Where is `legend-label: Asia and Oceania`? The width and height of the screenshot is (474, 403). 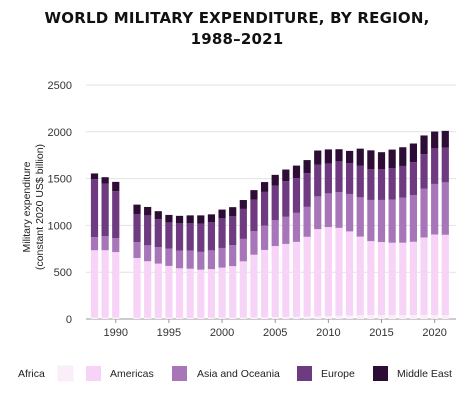
legend-label: Asia and Oceania is located at coordinates (238, 374).